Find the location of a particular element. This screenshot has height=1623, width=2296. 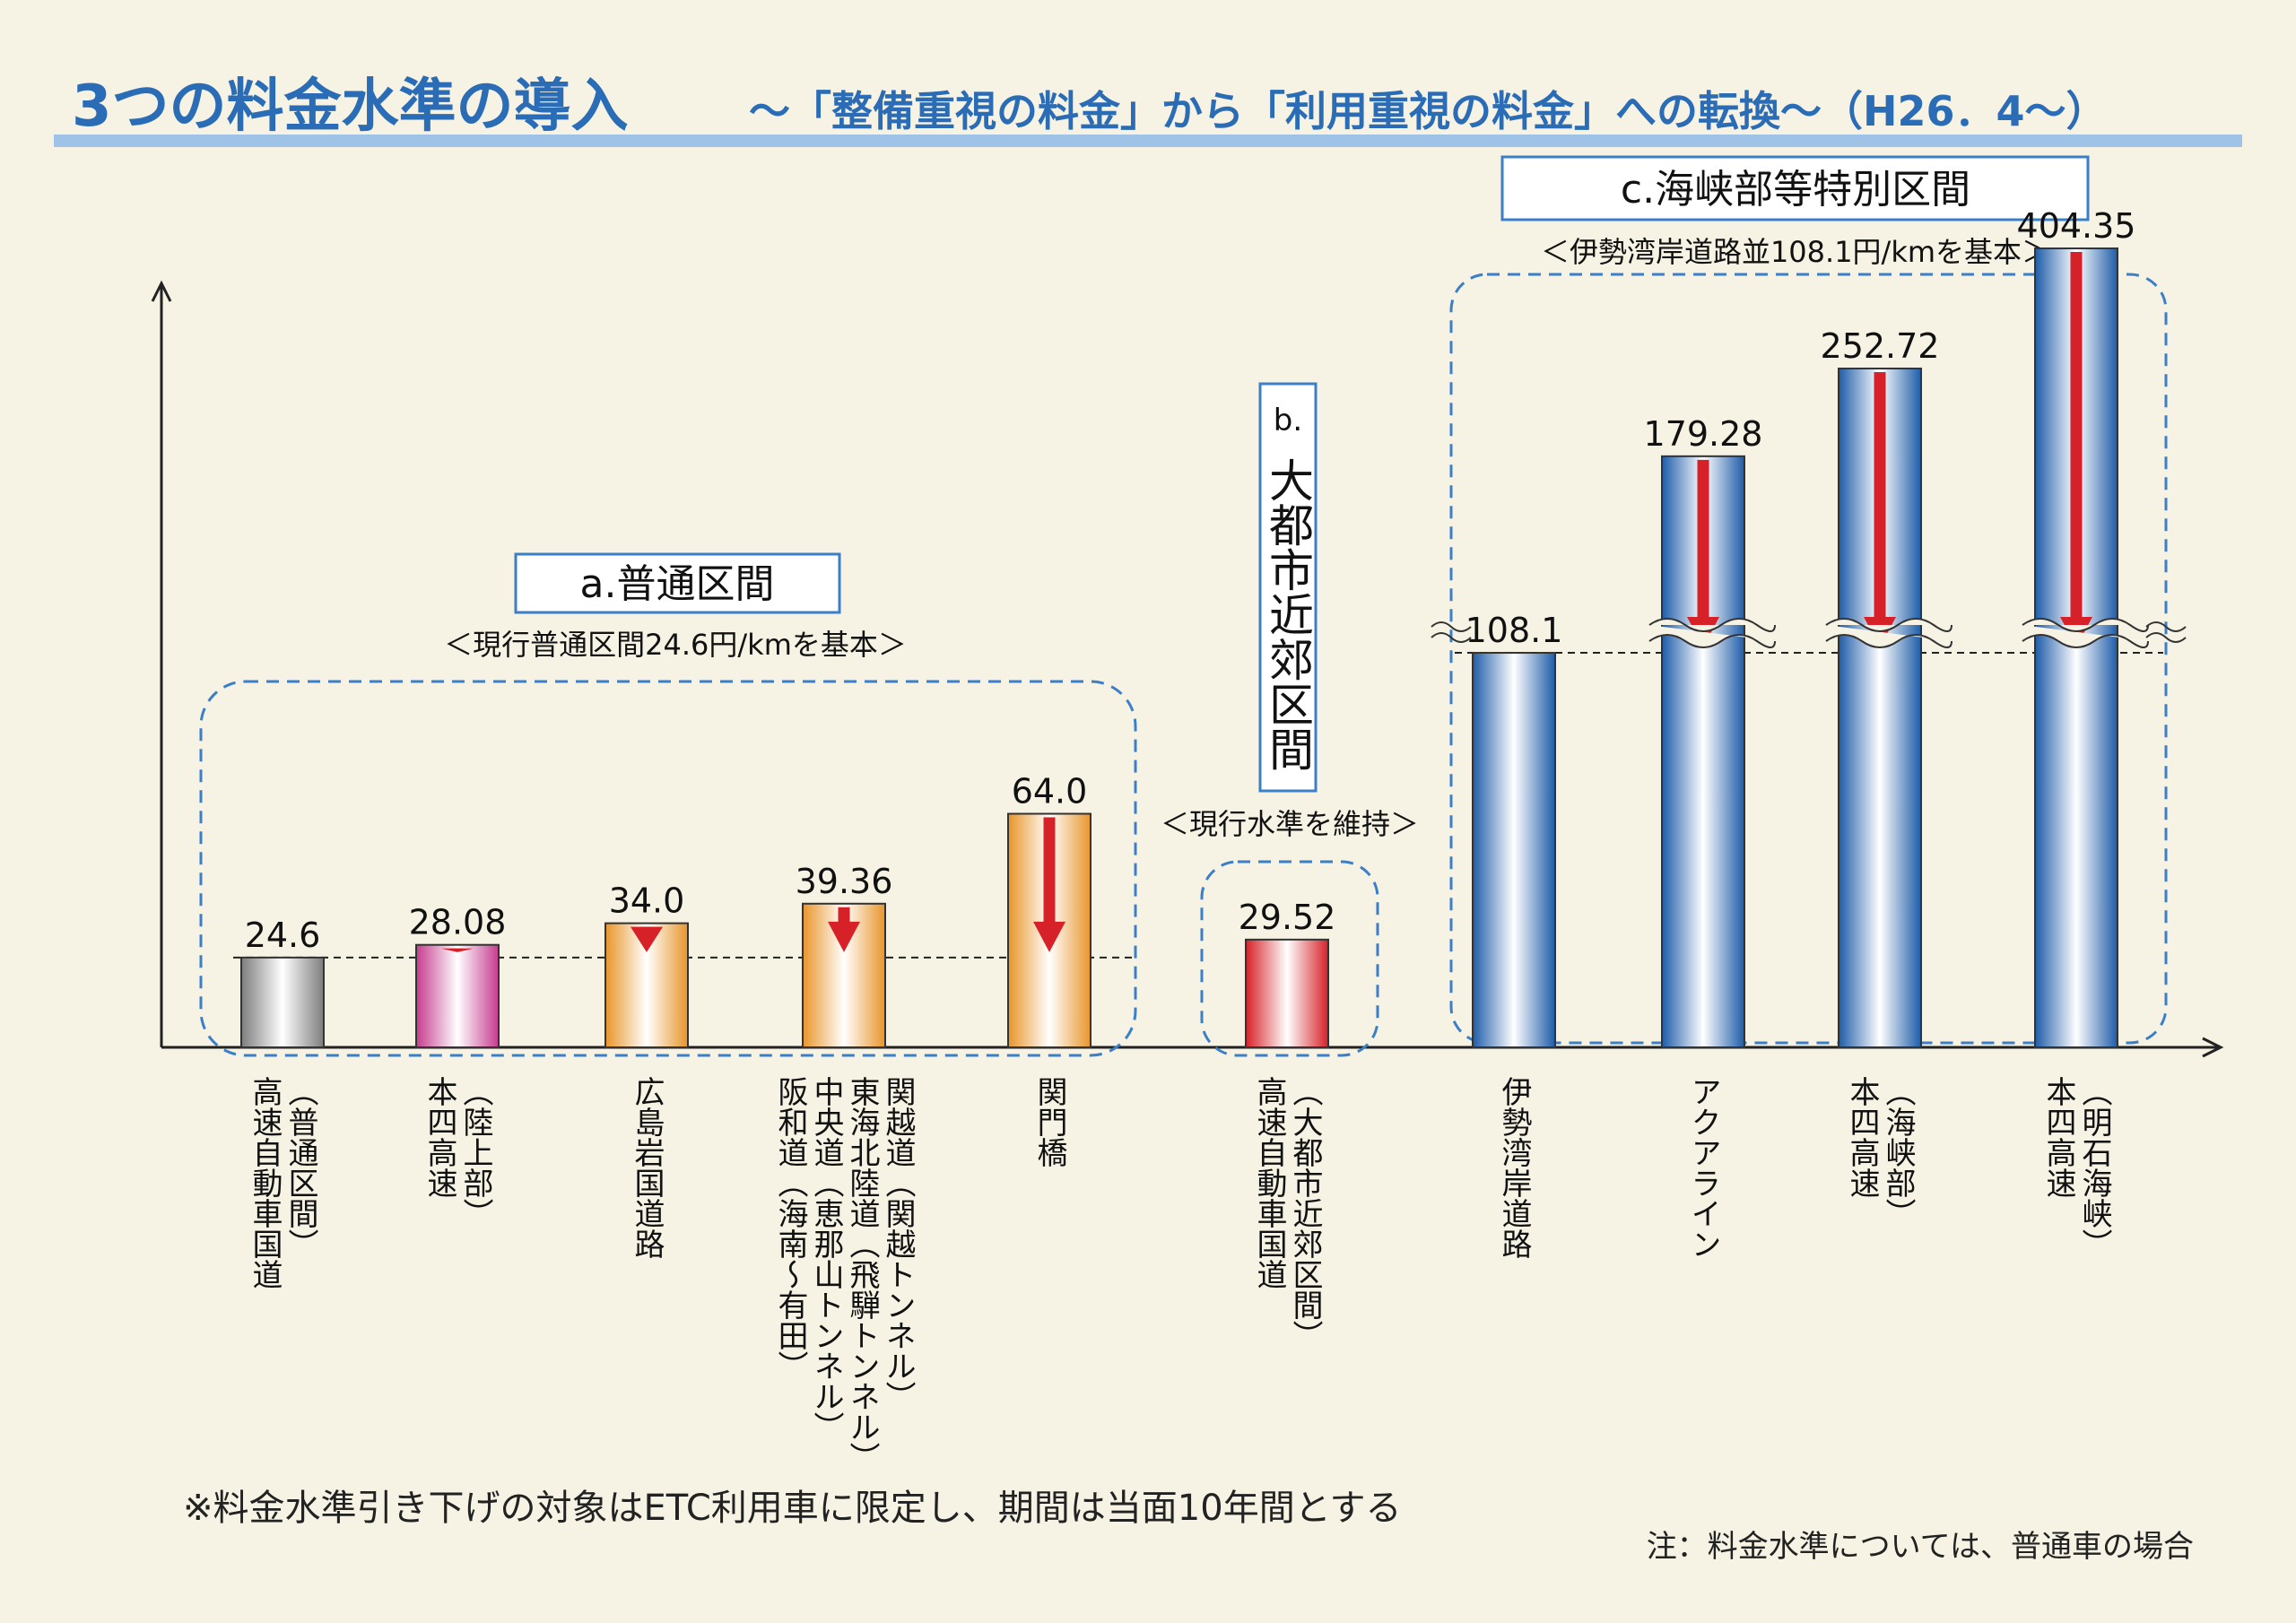

x-tick-label: （普通区間） is located at coordinates (300, 1167).